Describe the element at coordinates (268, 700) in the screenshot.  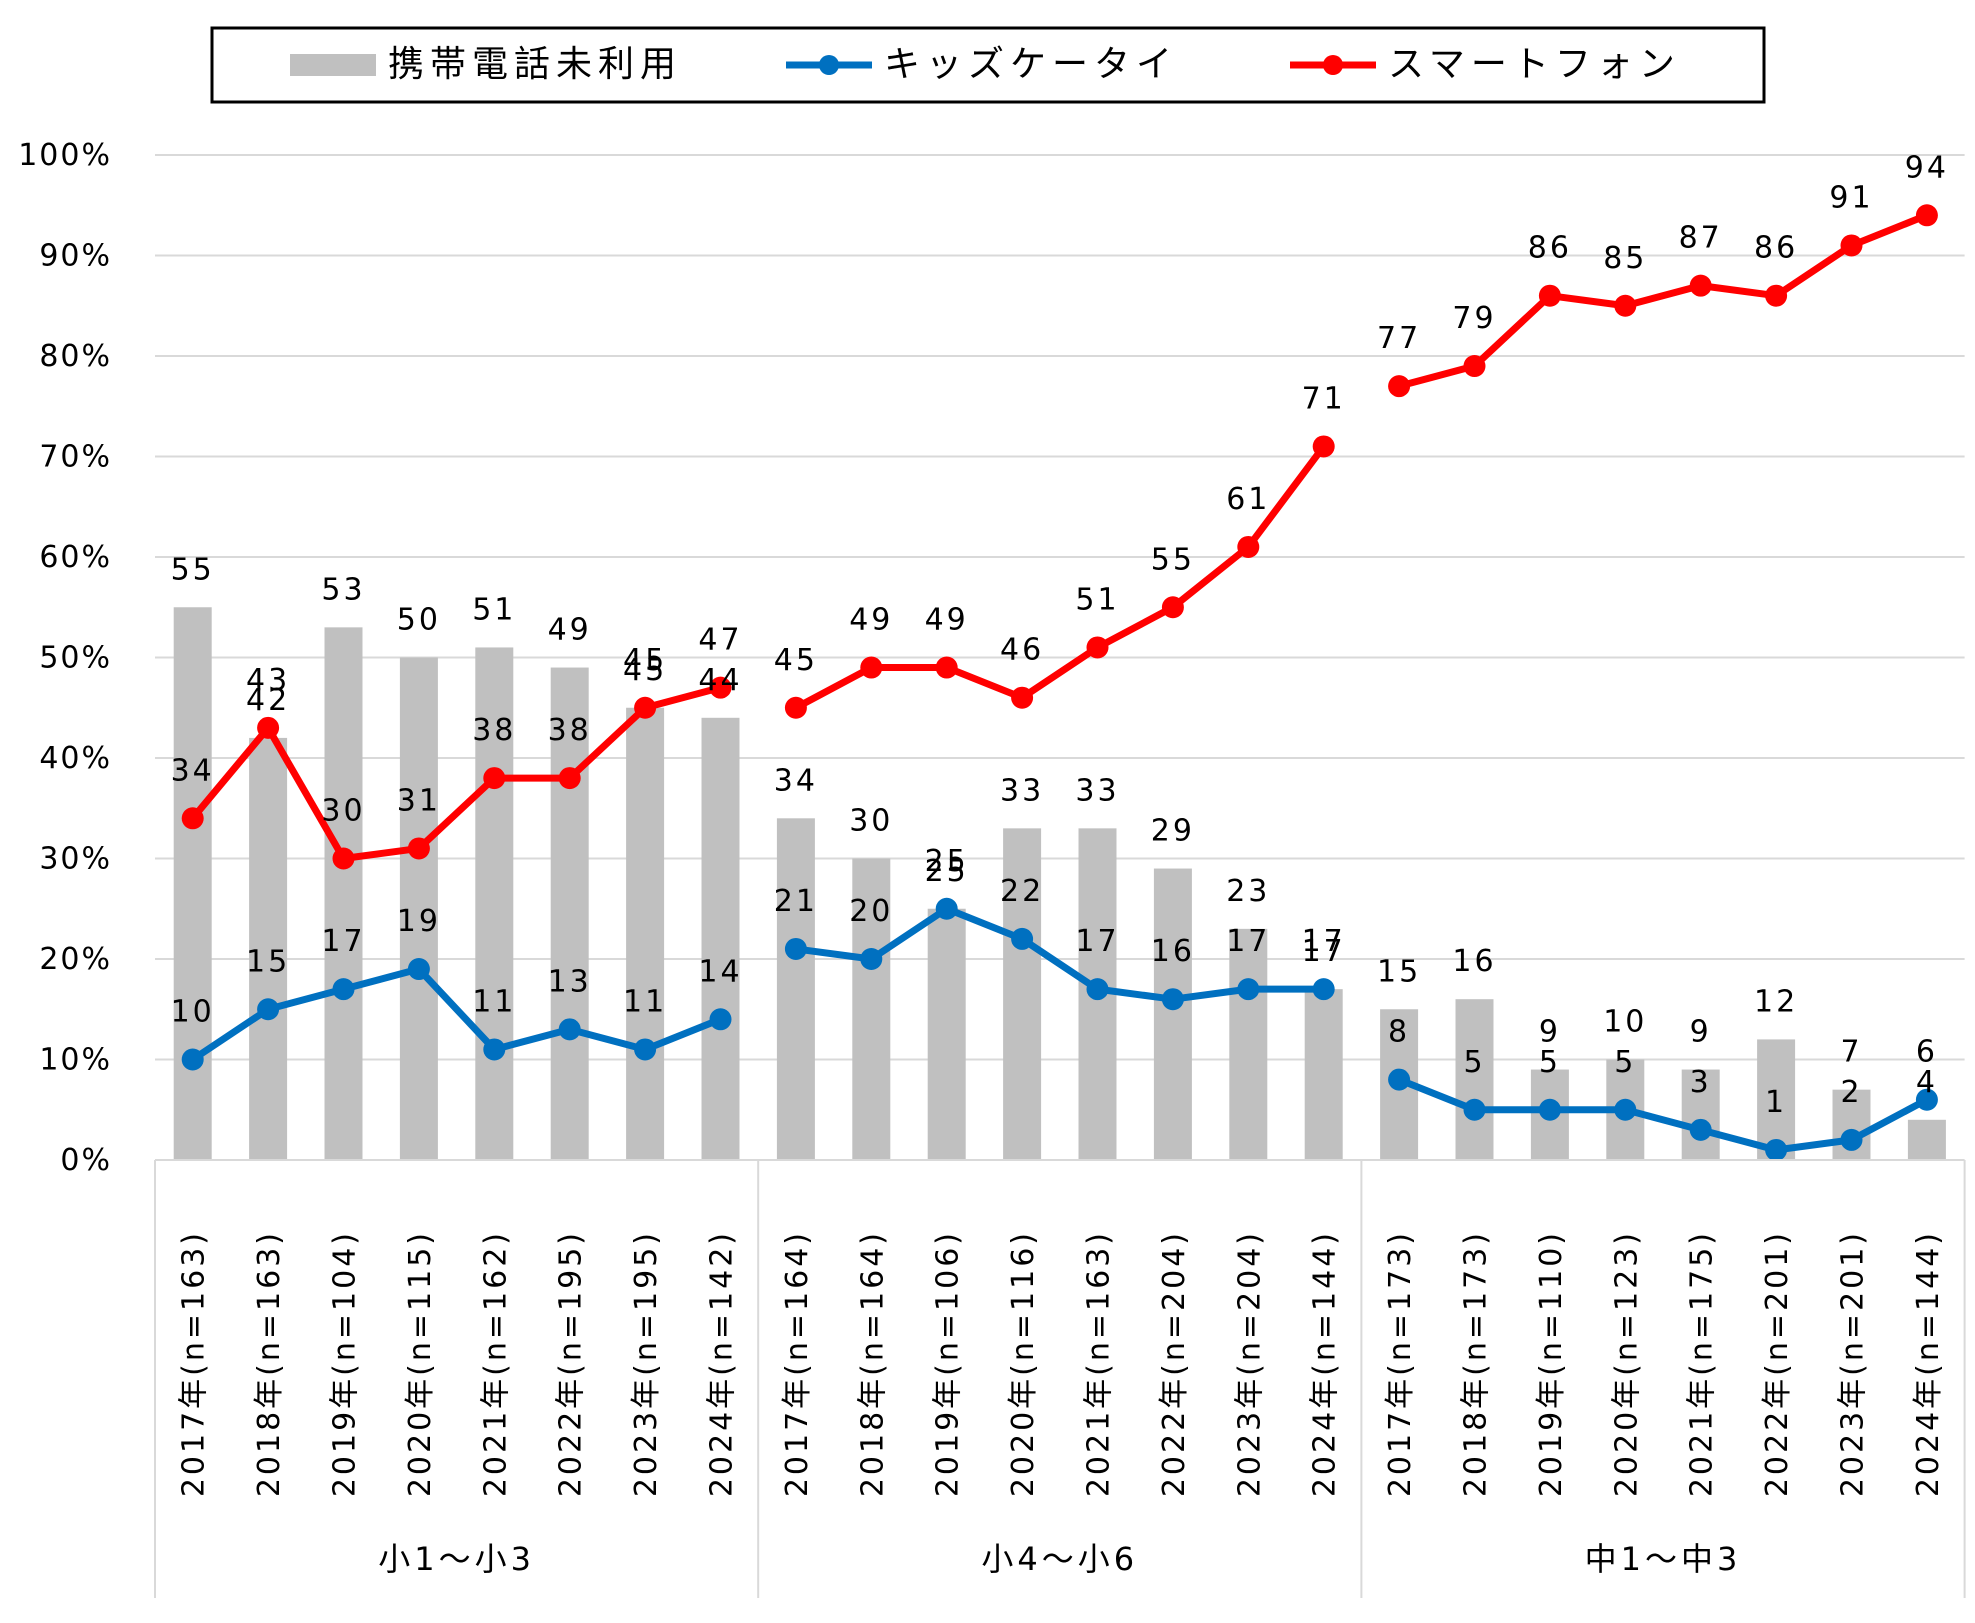
I see `bar-data-label: 42` at that location.